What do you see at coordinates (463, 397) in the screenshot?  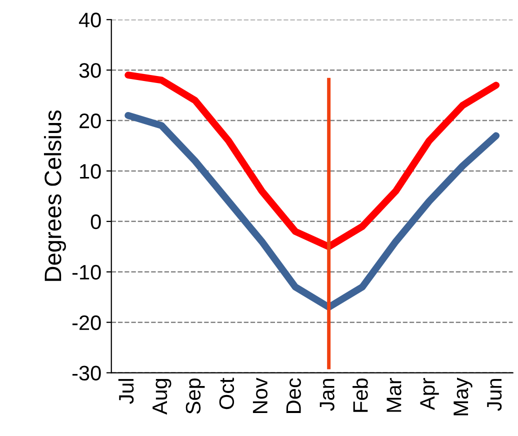 I see `x-tick-label: May` at bounding box center [463, 397].